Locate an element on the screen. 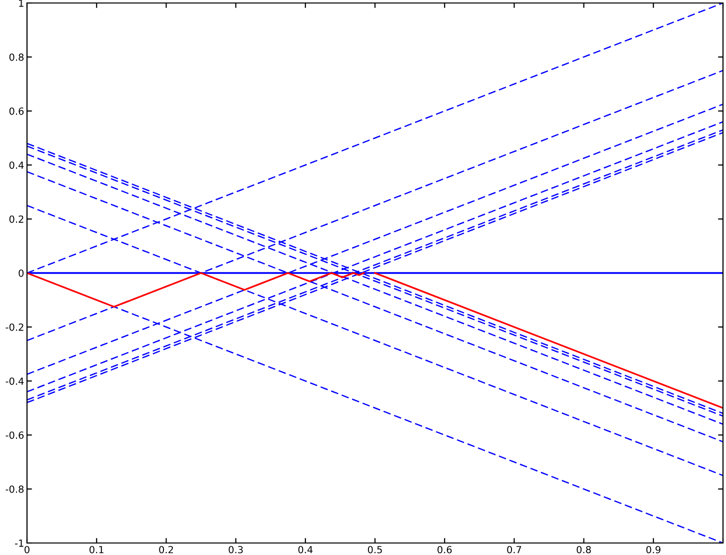 The height and width of the screenshot is (555, 726). y-tick-label: 0.6 is located at coordinates (16, 111).